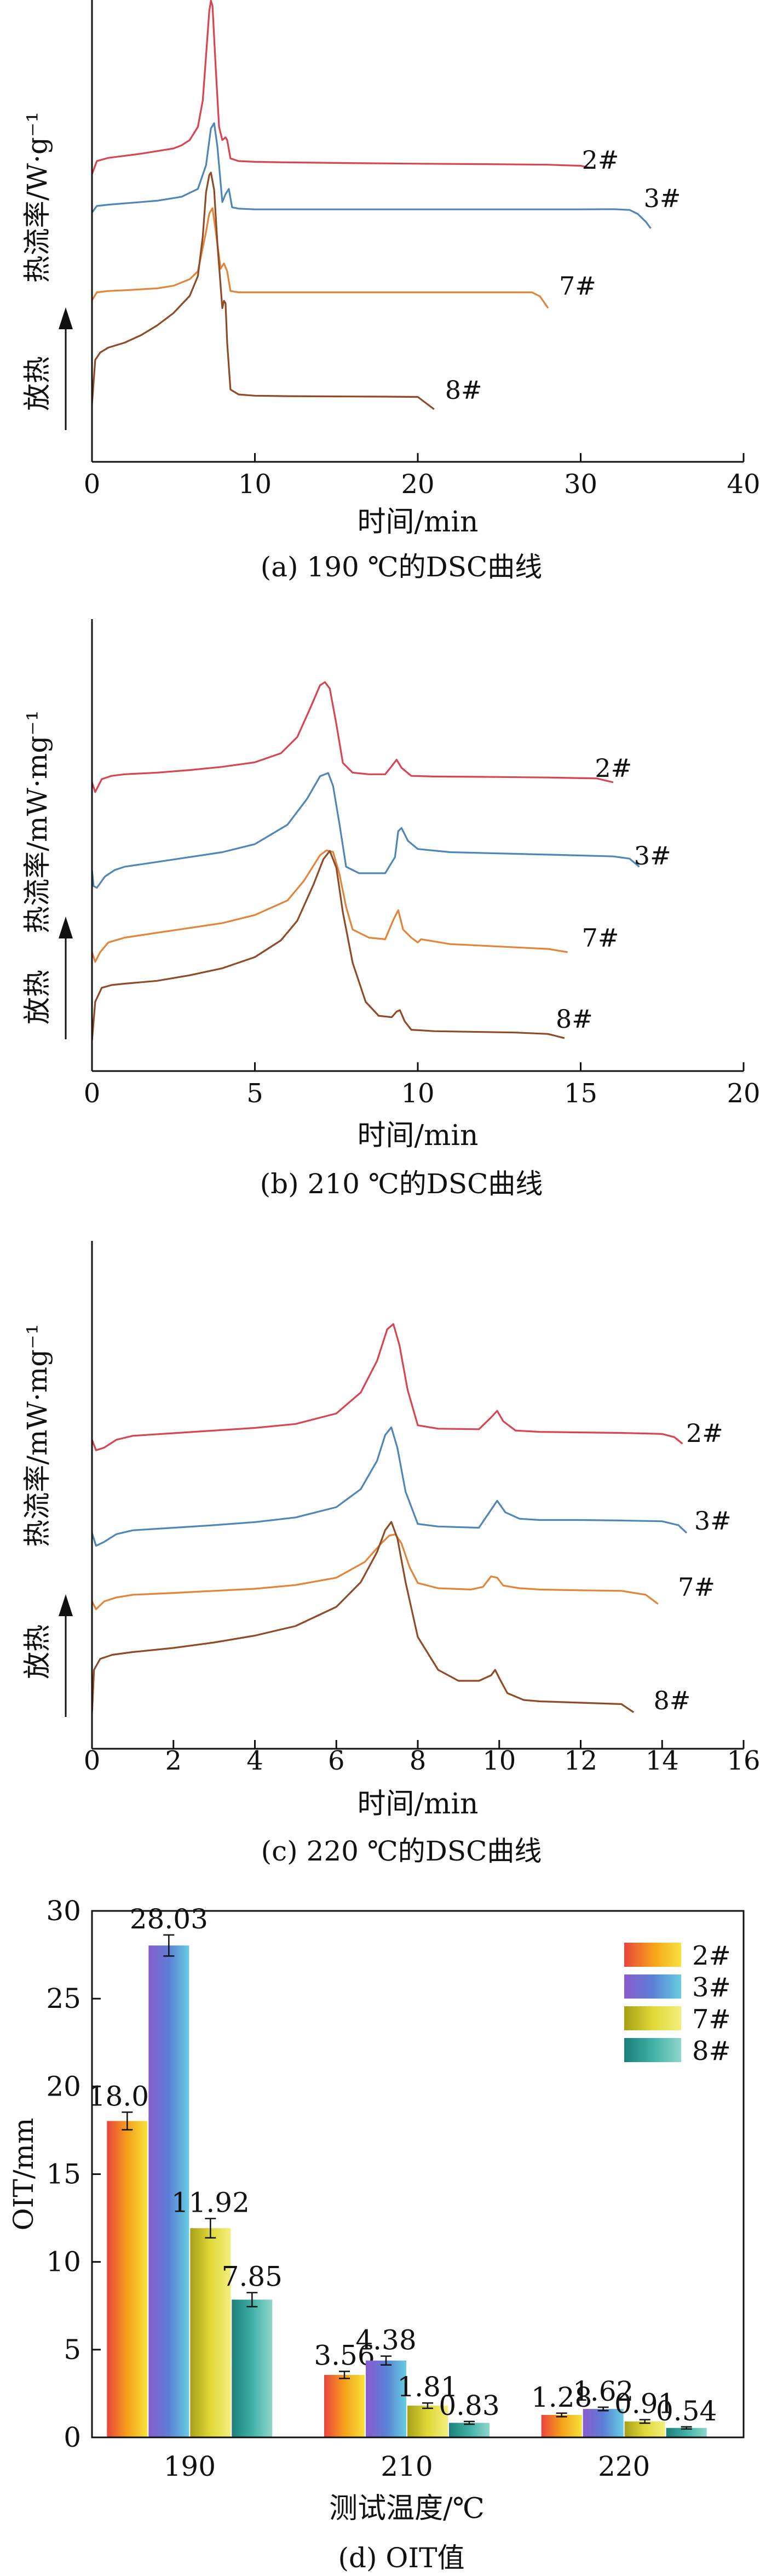 This screenshot has height=2576, width=760. I want to click on dsc-210-series-label-2: 3#, so click(652, 856).